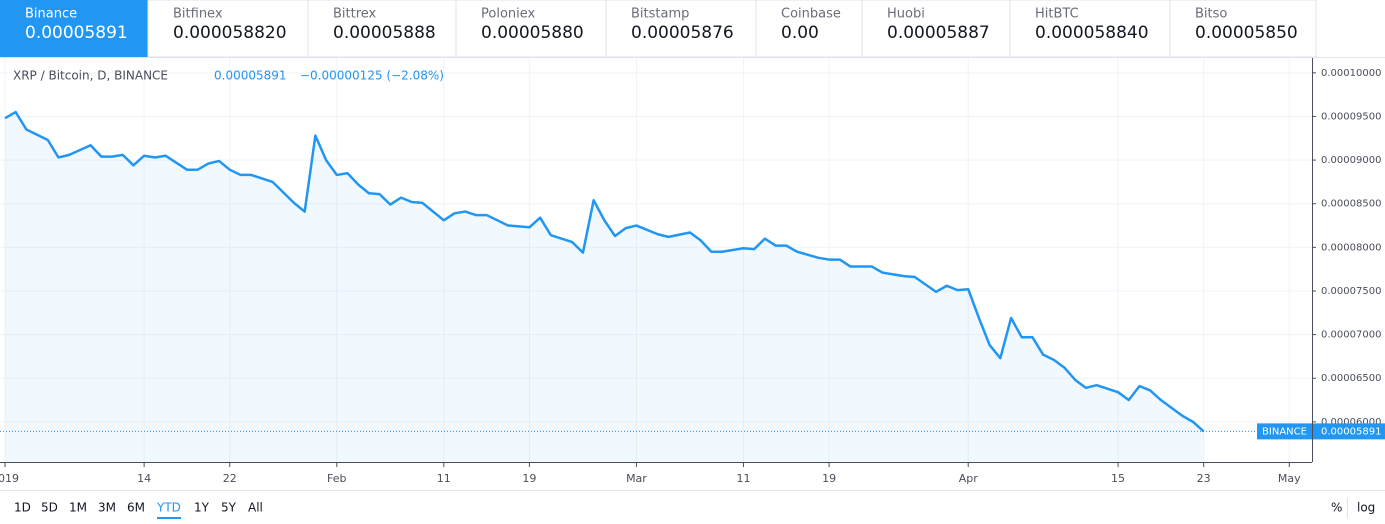 The width and height of the screenshot is (1385, 524). What do you see at coordinates (355, 14) in the screenshot?
I see `exchange-name: Bittrex` at bounding box center [355, 14].